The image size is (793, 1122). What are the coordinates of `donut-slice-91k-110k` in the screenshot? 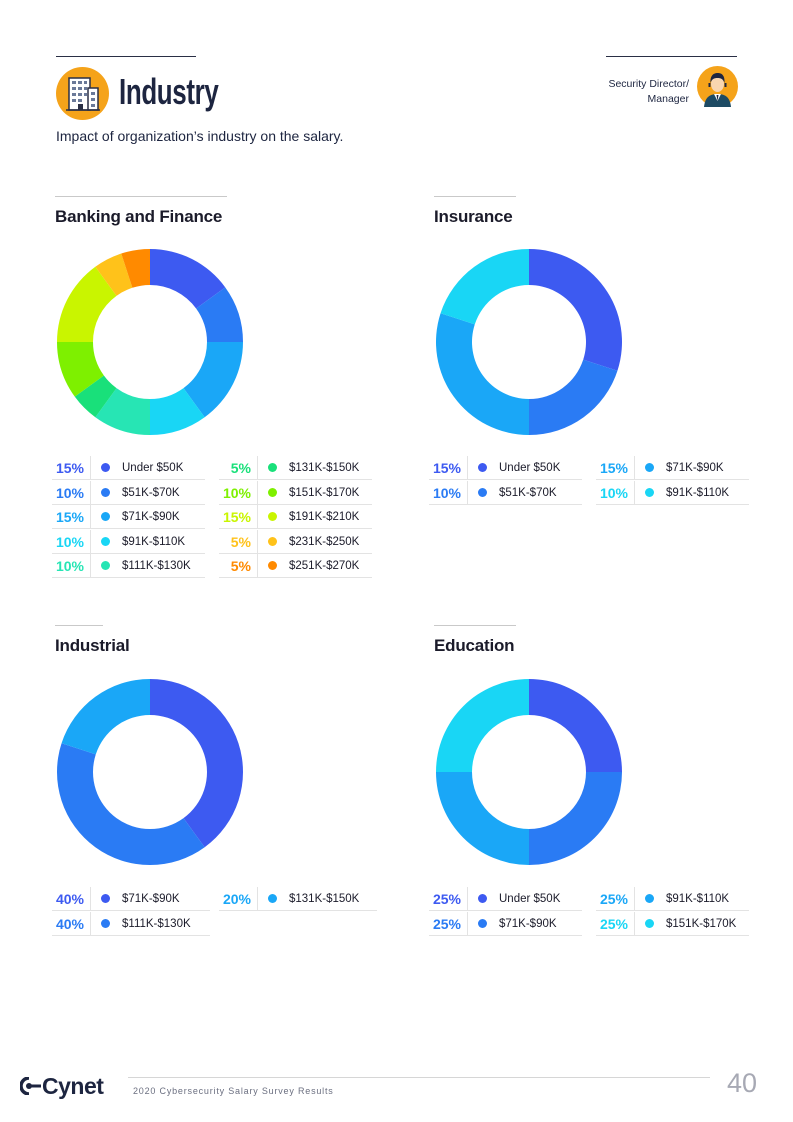 It's located at (177, 411).